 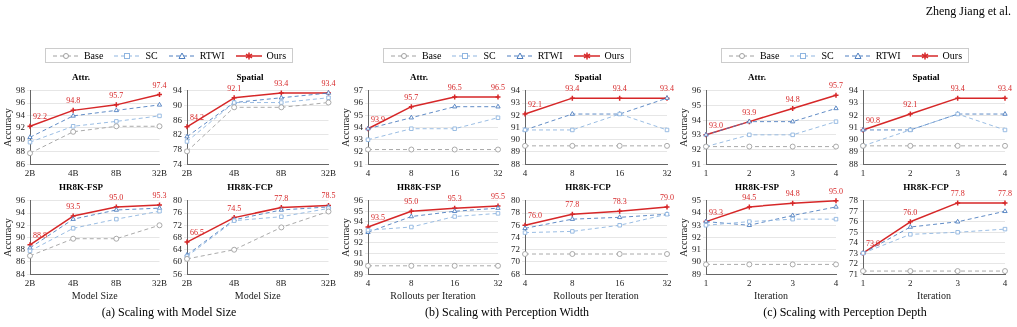 What do you see at coordinates (178, 119) in the screenshot?
I see `y-tick-label: 86` at bounding box center [178, 119].